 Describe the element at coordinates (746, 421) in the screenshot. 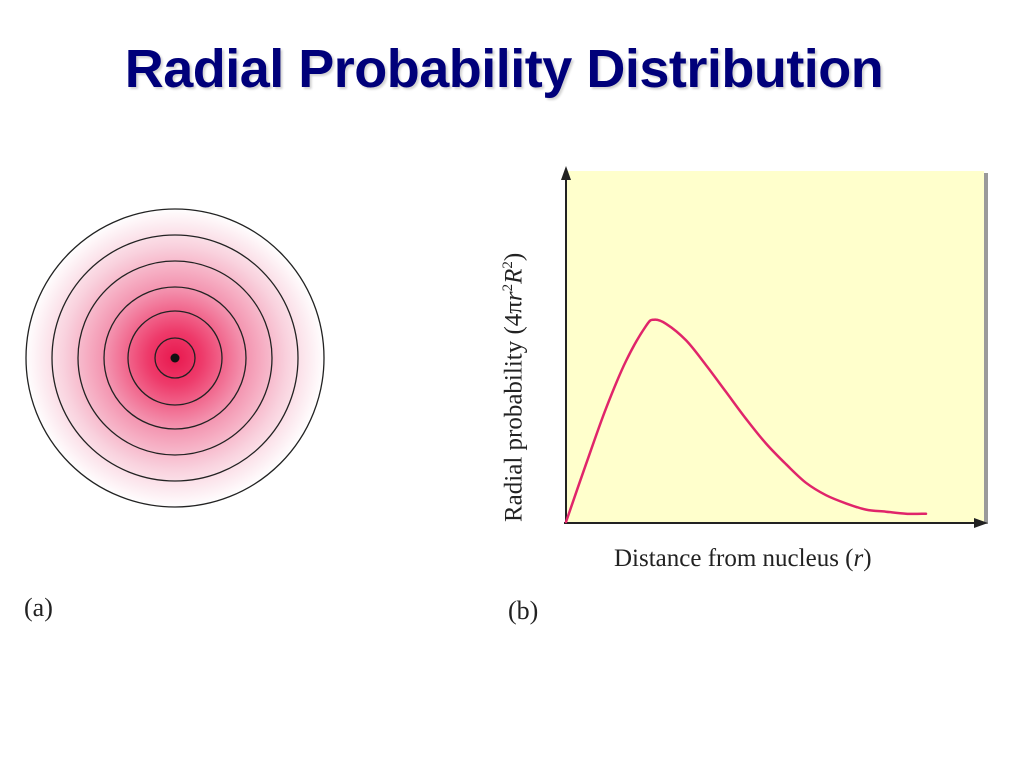

I see `radial-probability-curve` at that location.